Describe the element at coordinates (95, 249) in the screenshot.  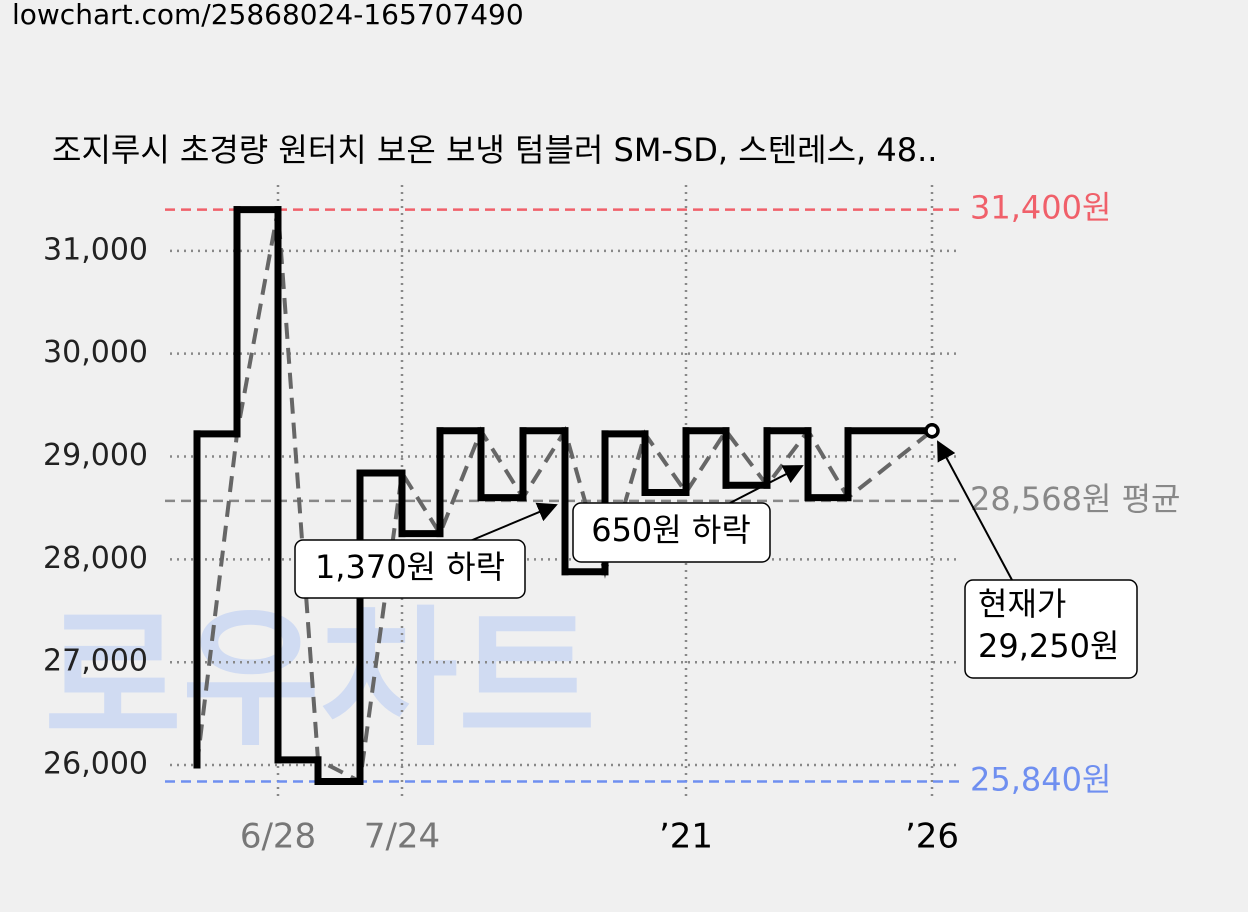
I see `y-tick-label: 31,000` at that location.